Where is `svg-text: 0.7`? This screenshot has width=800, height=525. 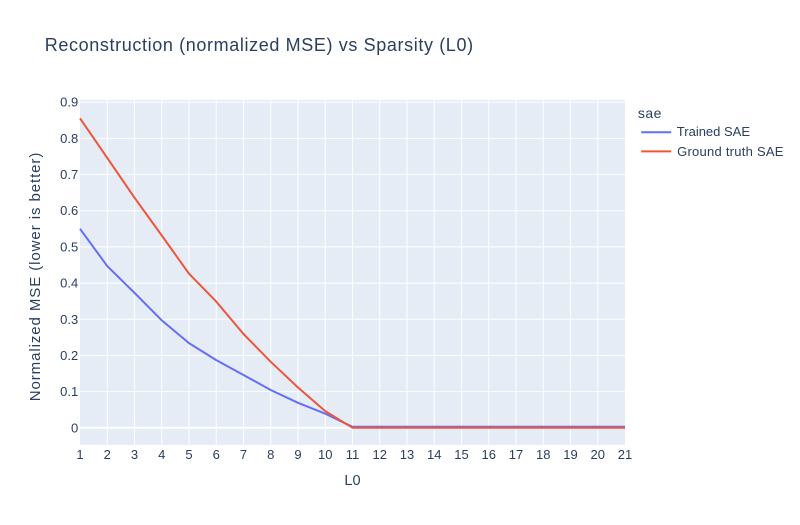
svg-text: 0.7 is located at coordinates (69, 174).